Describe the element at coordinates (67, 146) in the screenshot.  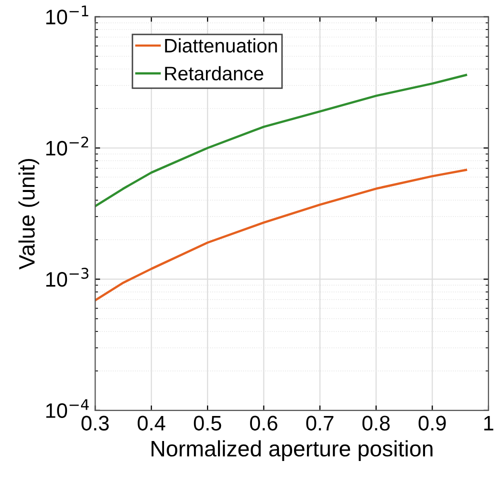
I see `y-tick-label: 10$^{−2}$` at that location.